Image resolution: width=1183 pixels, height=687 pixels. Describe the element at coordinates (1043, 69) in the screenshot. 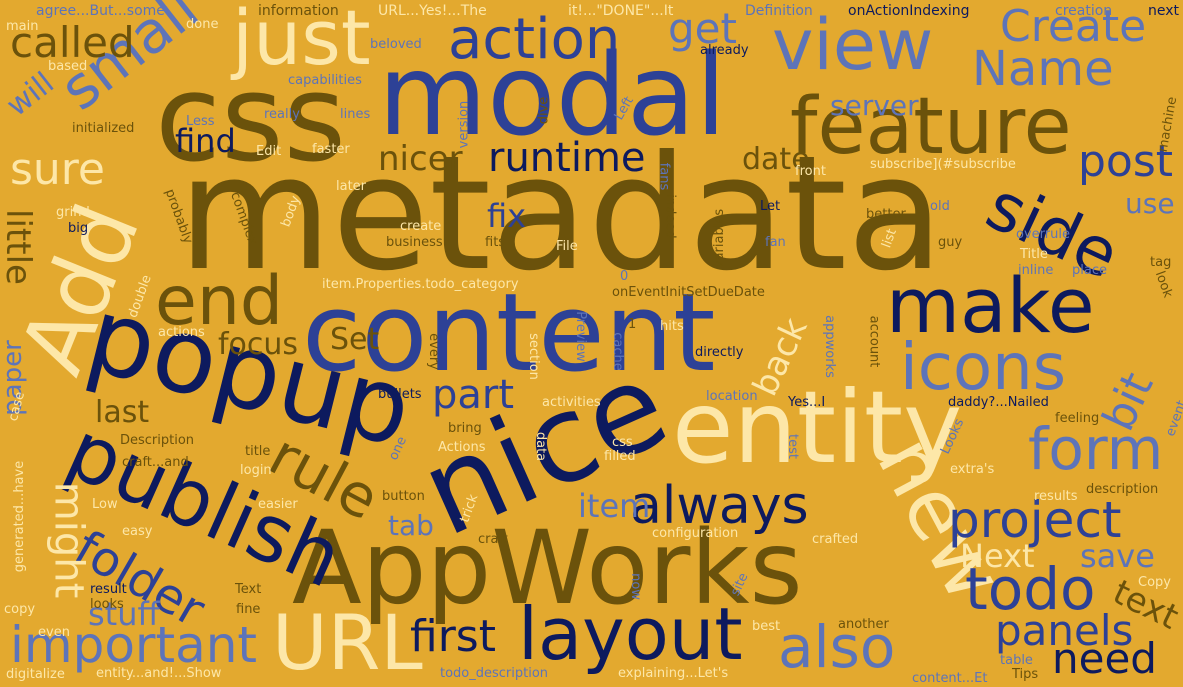

I see `word-name: Name` at that location.